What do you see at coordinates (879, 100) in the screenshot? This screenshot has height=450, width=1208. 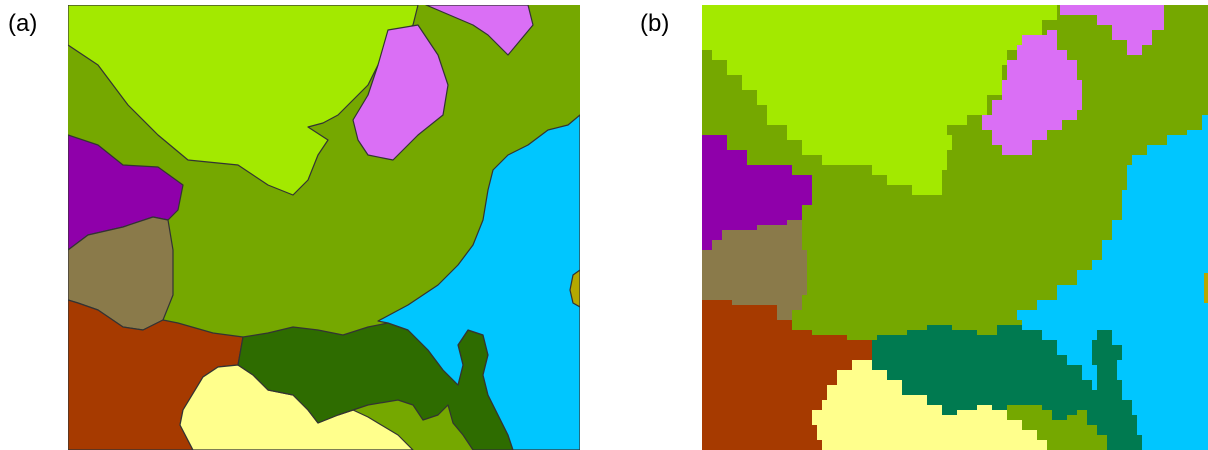 I see `lime-region` at bounding box center [879, 100].